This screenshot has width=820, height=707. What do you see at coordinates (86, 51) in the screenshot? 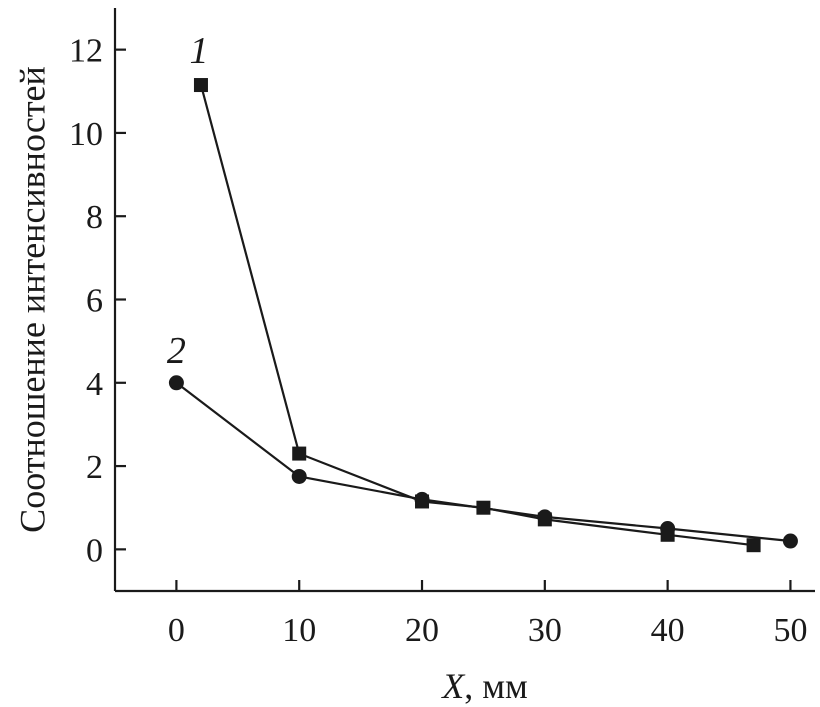
I see `y-tick-label: 12` at bounding box center [86, 51].